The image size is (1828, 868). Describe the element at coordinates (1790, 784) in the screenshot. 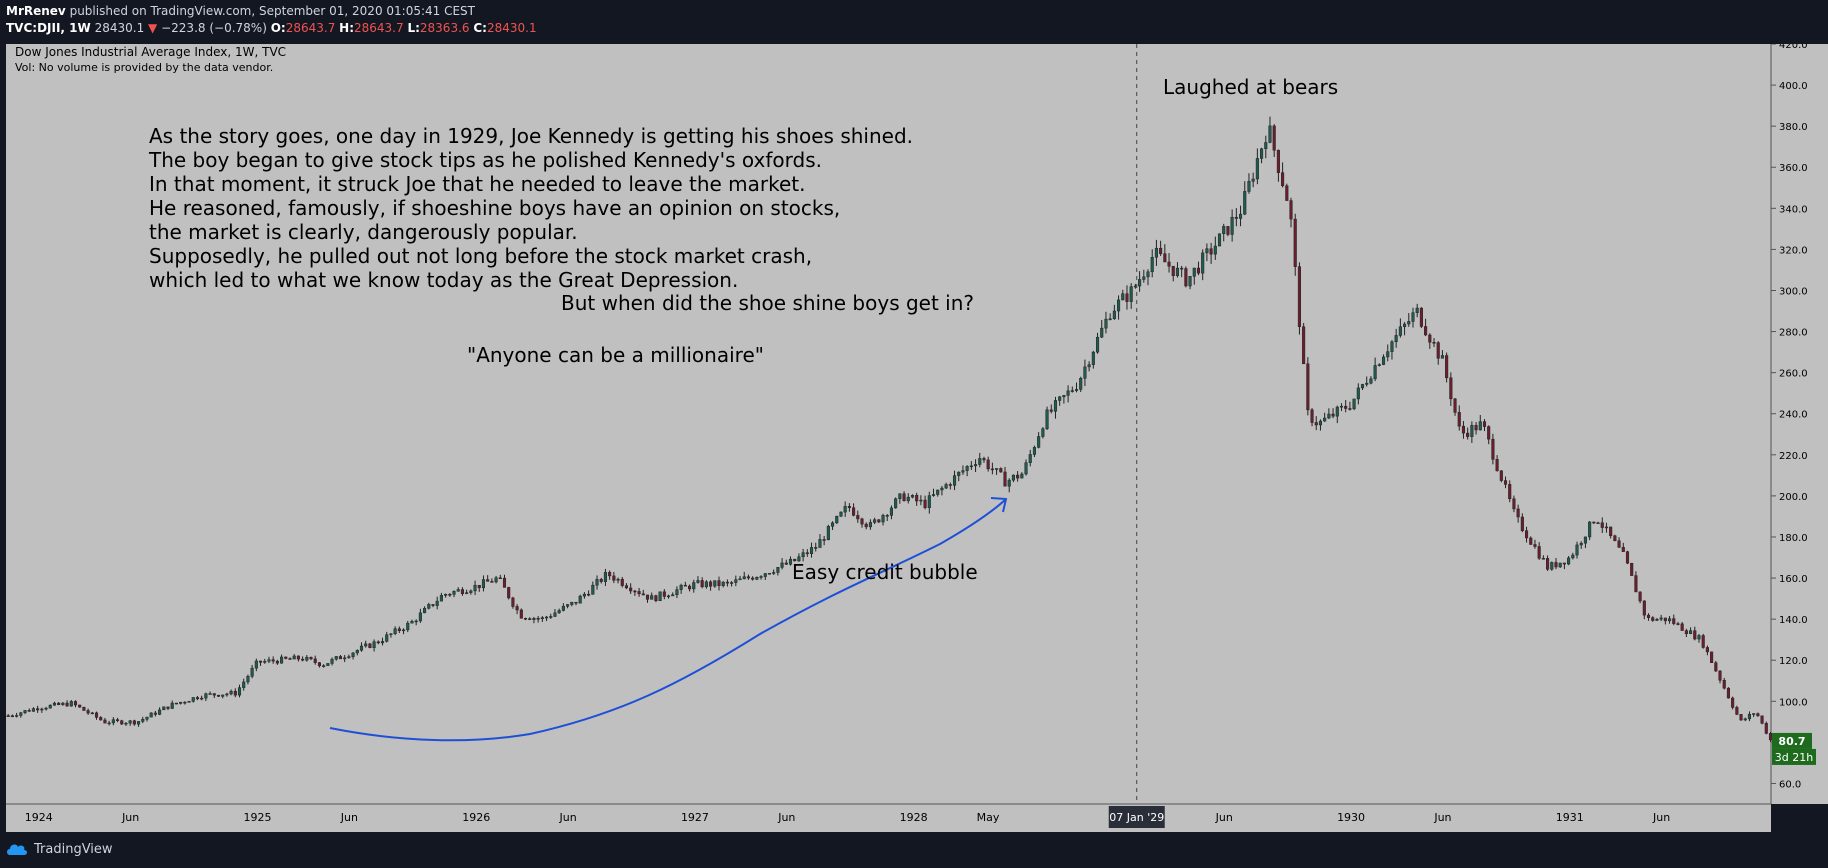

I see `y-tick-label: 60.0` at that location.